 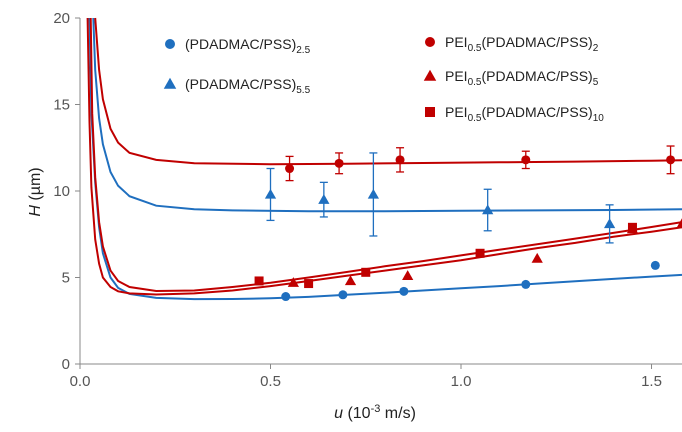 I want to click on x-tick-label: 1.0, so click(x=461, y=381).